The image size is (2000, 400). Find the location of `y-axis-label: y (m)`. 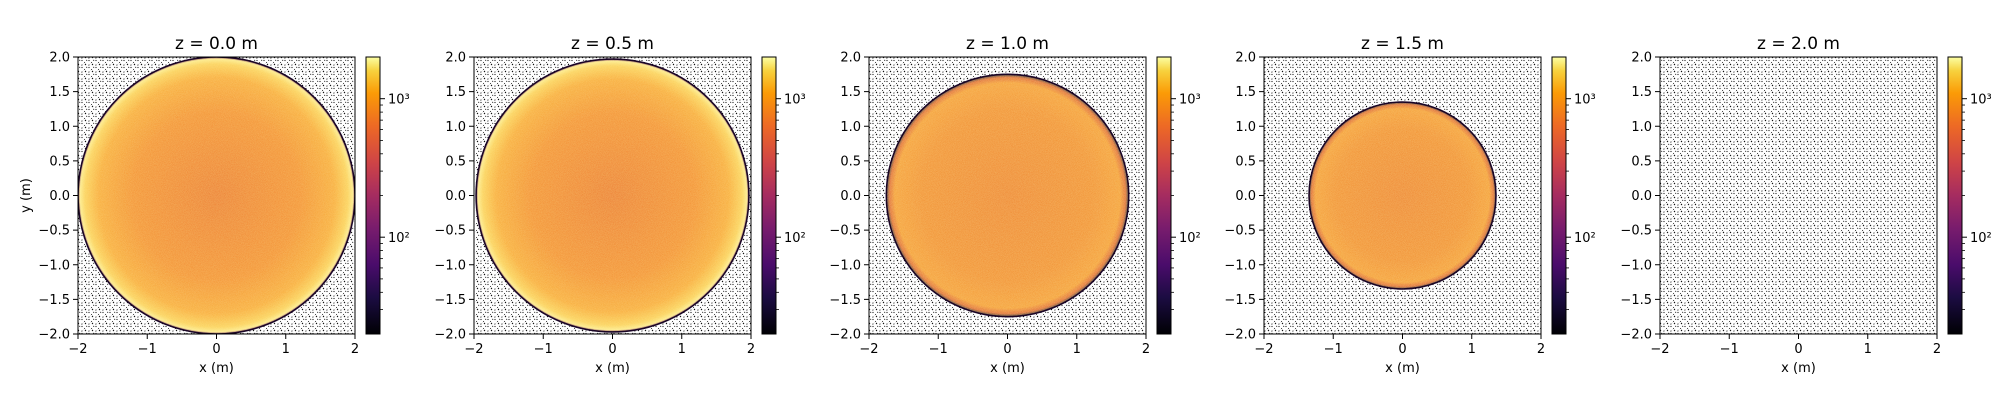

y-axis-label: y (m) is located at coordinates (26, 195).